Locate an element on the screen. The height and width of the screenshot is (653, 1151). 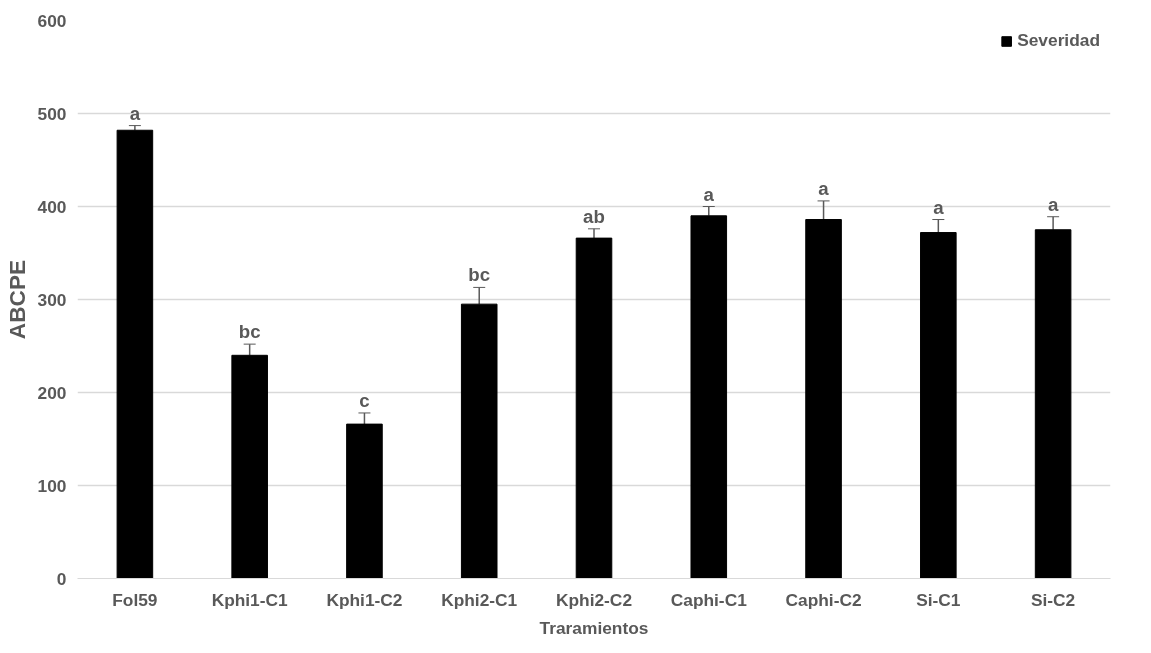
legend-label: Severidad is located at coordinates (1058, 40).